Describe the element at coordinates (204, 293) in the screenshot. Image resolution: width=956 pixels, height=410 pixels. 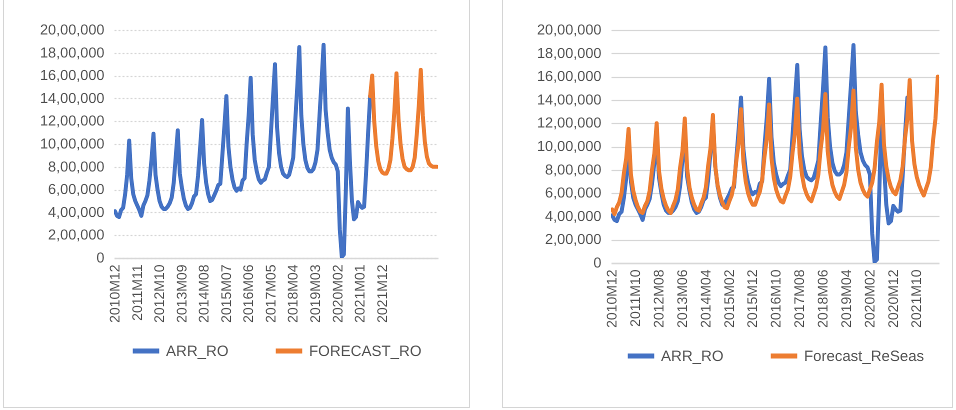
I see `x-tick-label: 2014M08` at that location.